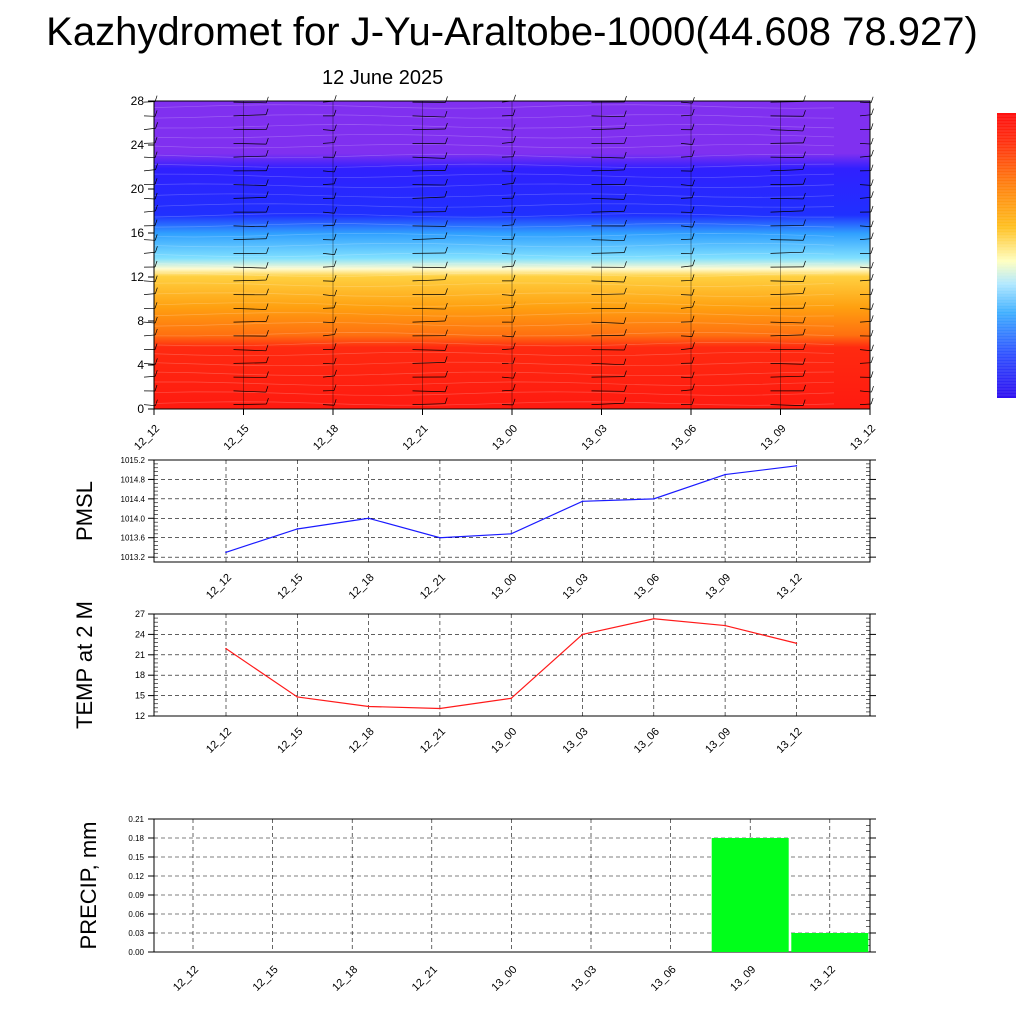  Describe the element at coordinates (512, 665) in the screenshot. I see `temp-frame` at that location.